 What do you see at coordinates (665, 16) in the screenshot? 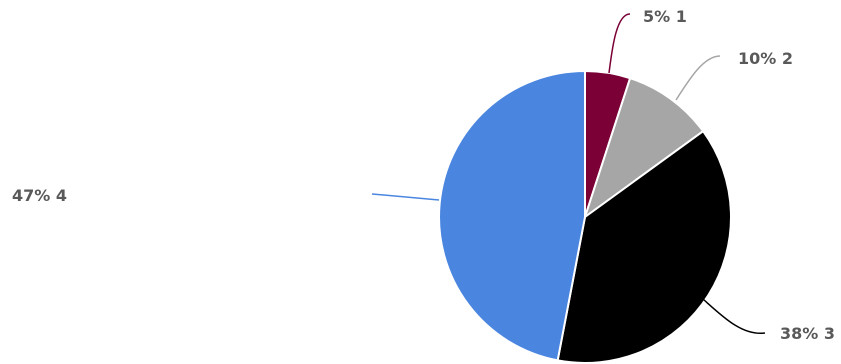
I see `slice-label-1: 5% 1` at bounding box center [665, 16].